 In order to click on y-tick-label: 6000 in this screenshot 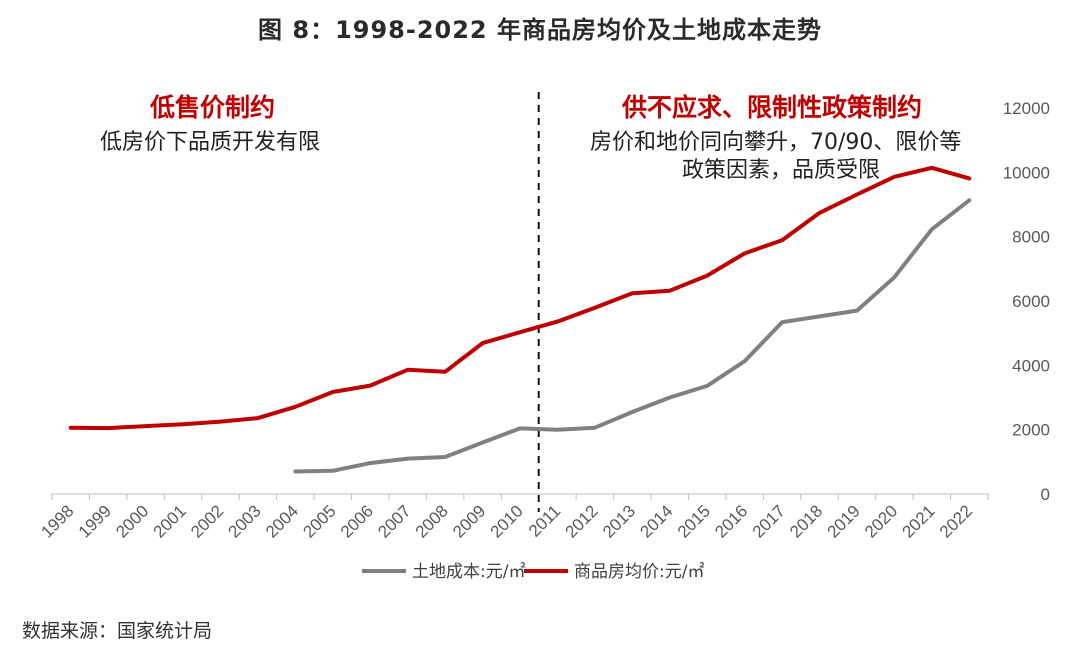, I will do `click(1031, 301)`.